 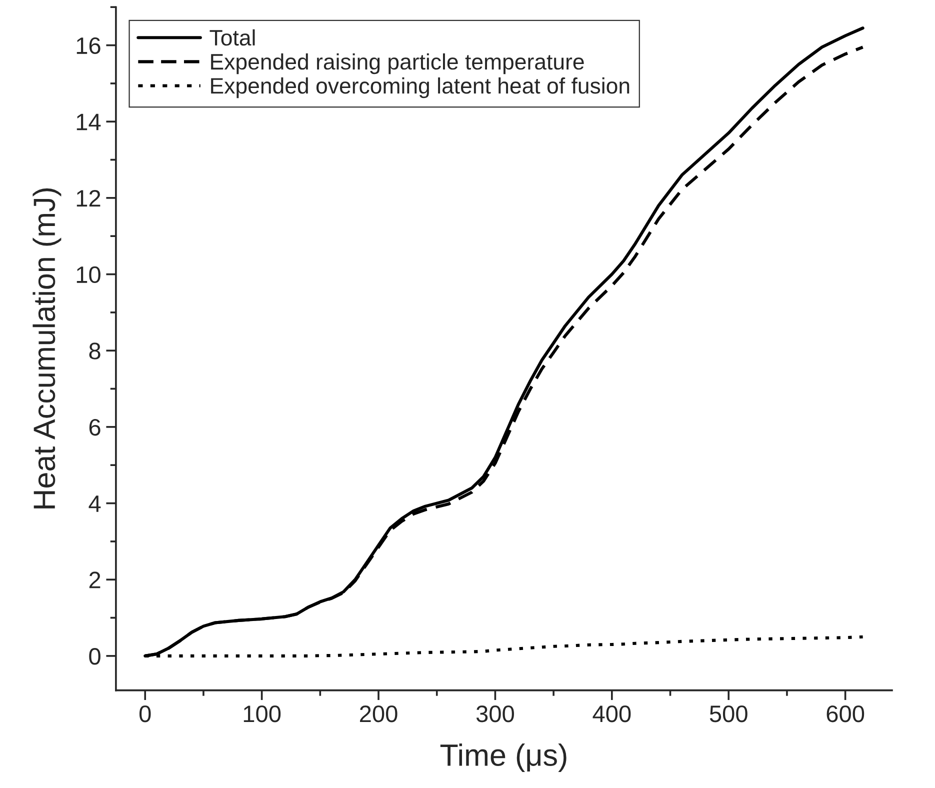 What do you see at coordinates (503, 758) in the screenshot?
I see `x-axis-title: Time (μs)` at bounding box center [503, 758].